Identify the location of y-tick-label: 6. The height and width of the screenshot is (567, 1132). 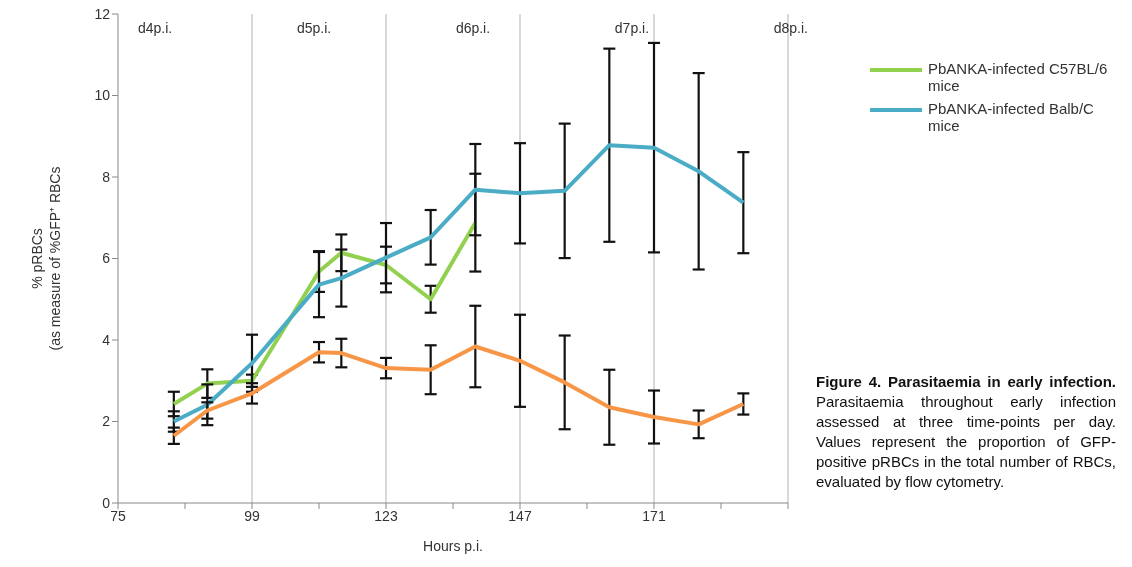
(106, 258).